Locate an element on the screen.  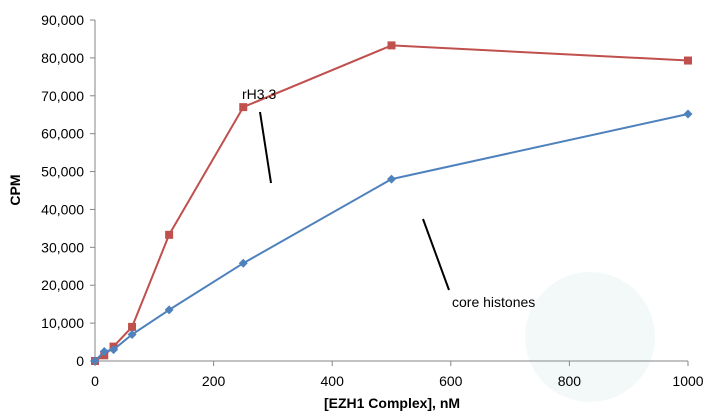
y-tick-label: 0 is located at coordinates (80, 361).